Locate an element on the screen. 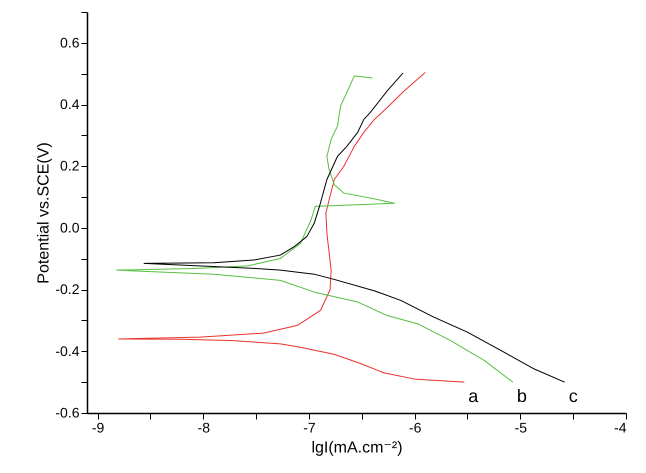  y-tick-label: 0.2 is located at coordinates (70, 166).